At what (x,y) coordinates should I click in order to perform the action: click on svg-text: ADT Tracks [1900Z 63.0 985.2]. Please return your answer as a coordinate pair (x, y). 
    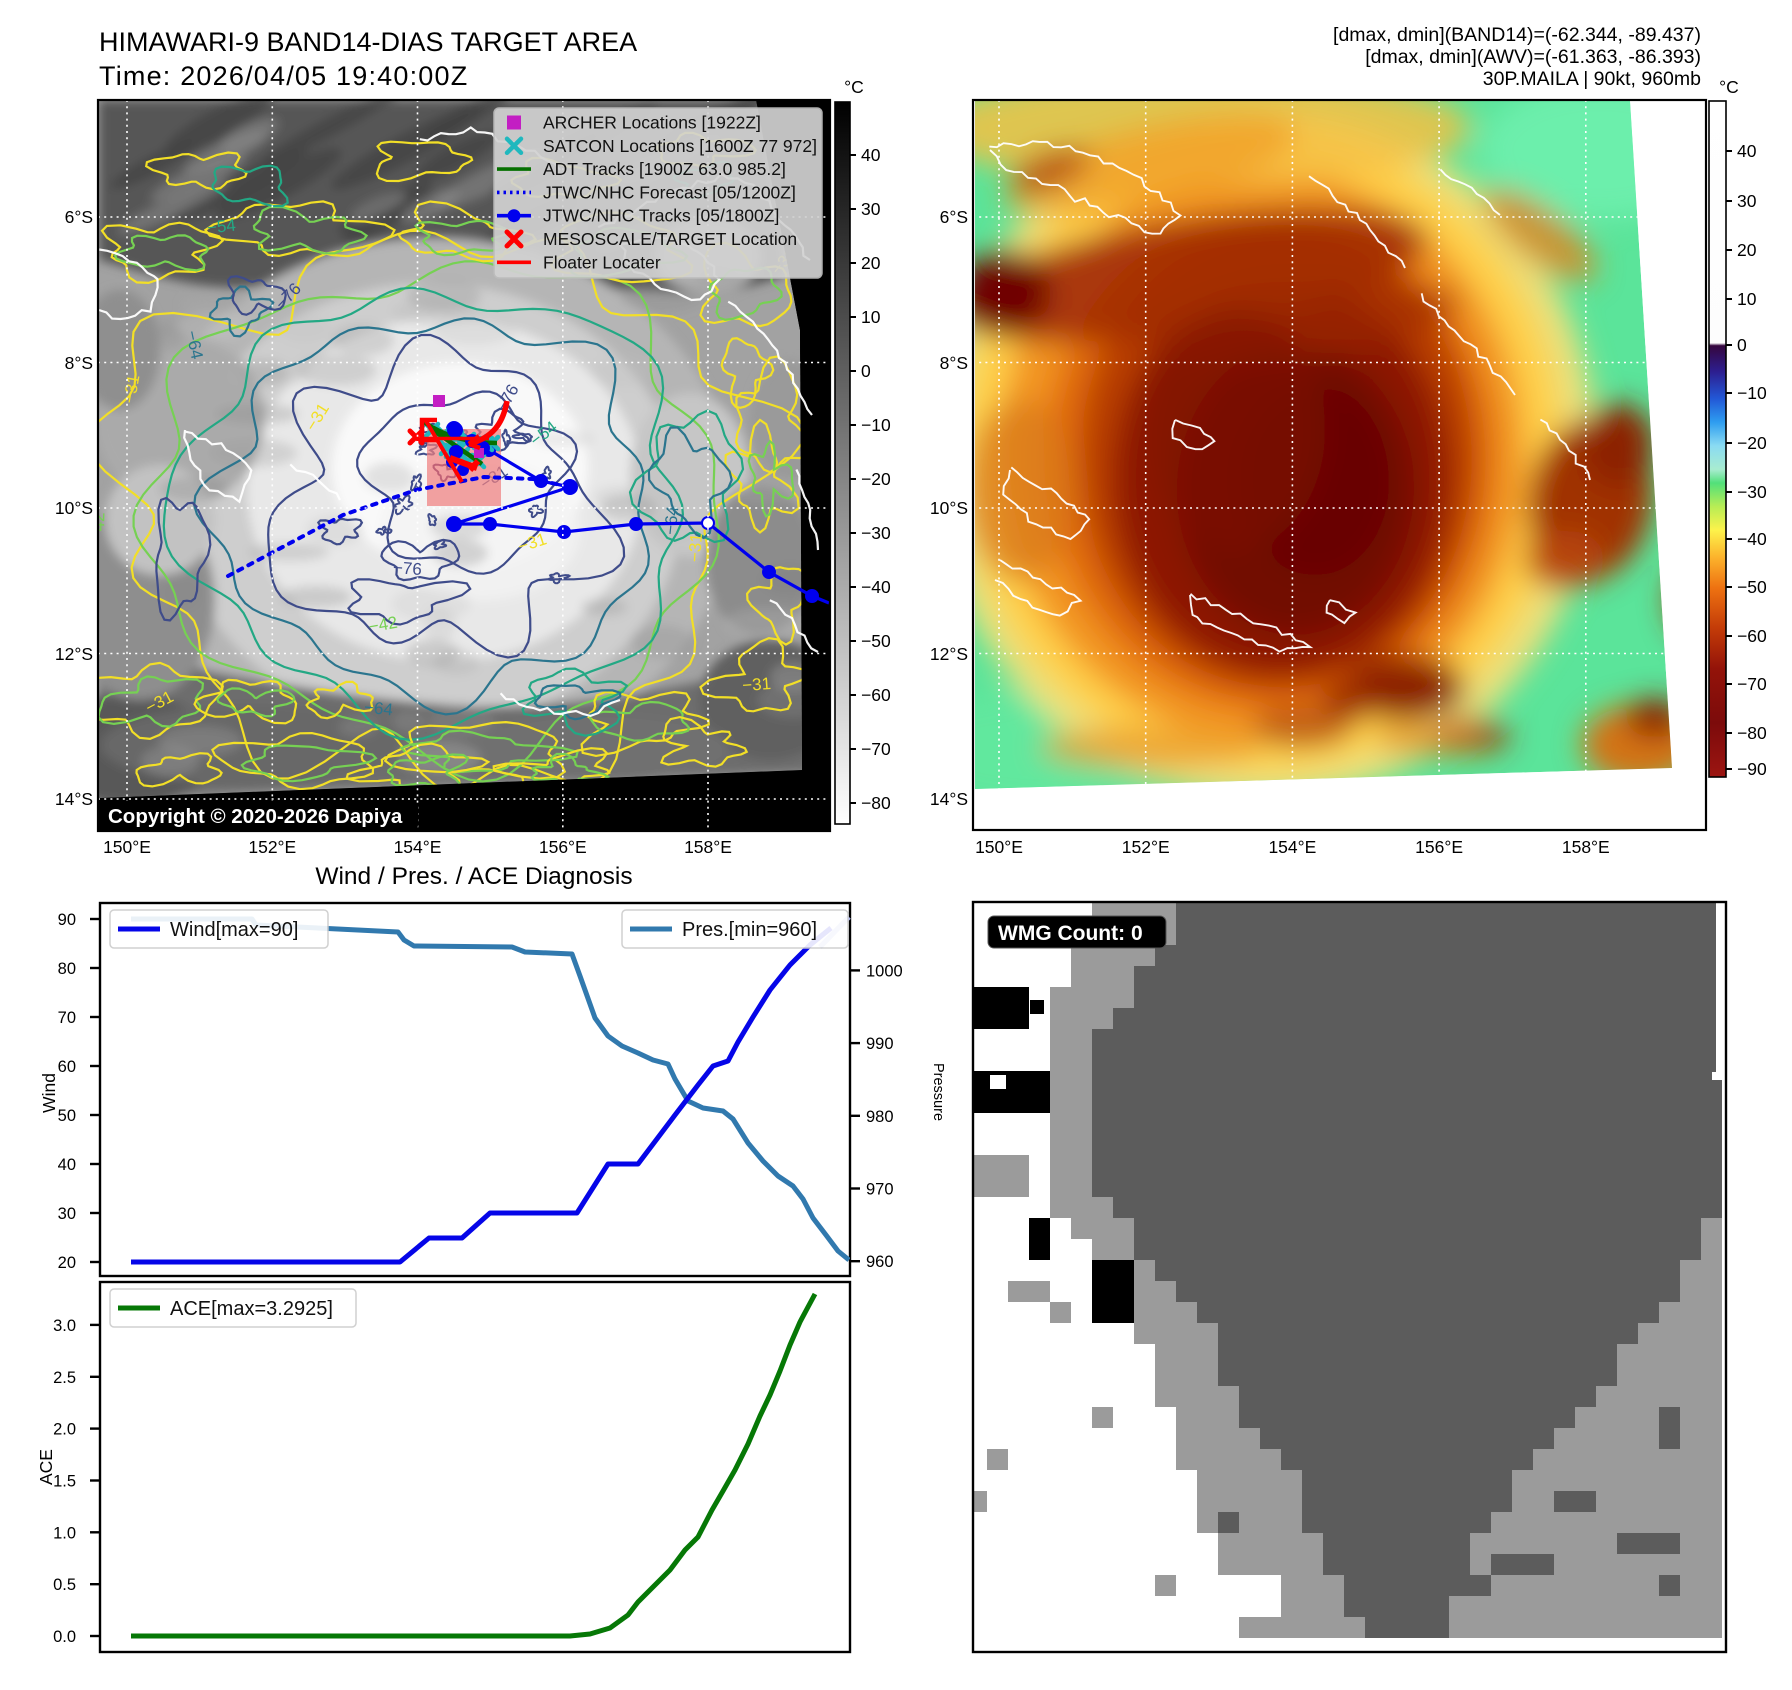
    Looking at the image, I should click on (664, 169).